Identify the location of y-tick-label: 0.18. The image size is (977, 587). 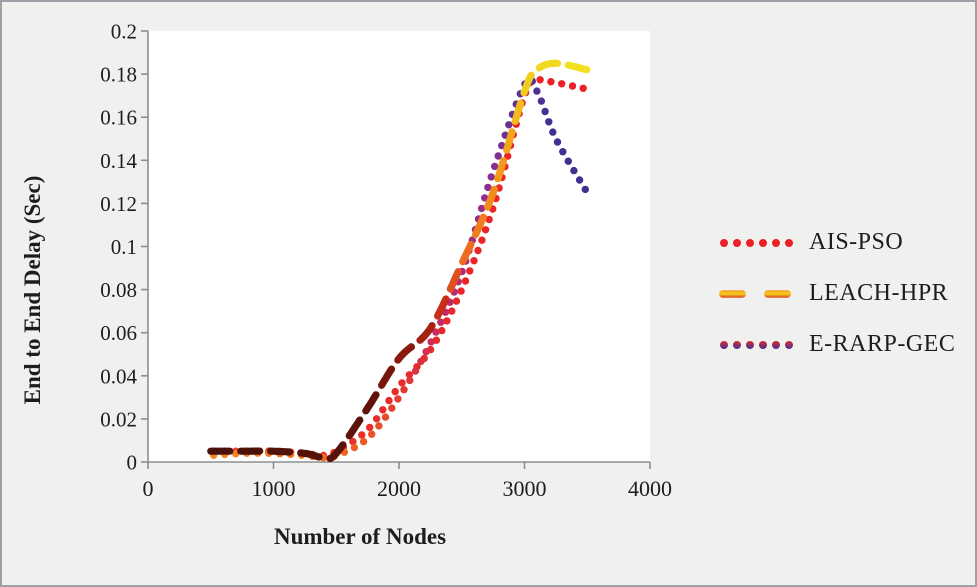
(118, 75).